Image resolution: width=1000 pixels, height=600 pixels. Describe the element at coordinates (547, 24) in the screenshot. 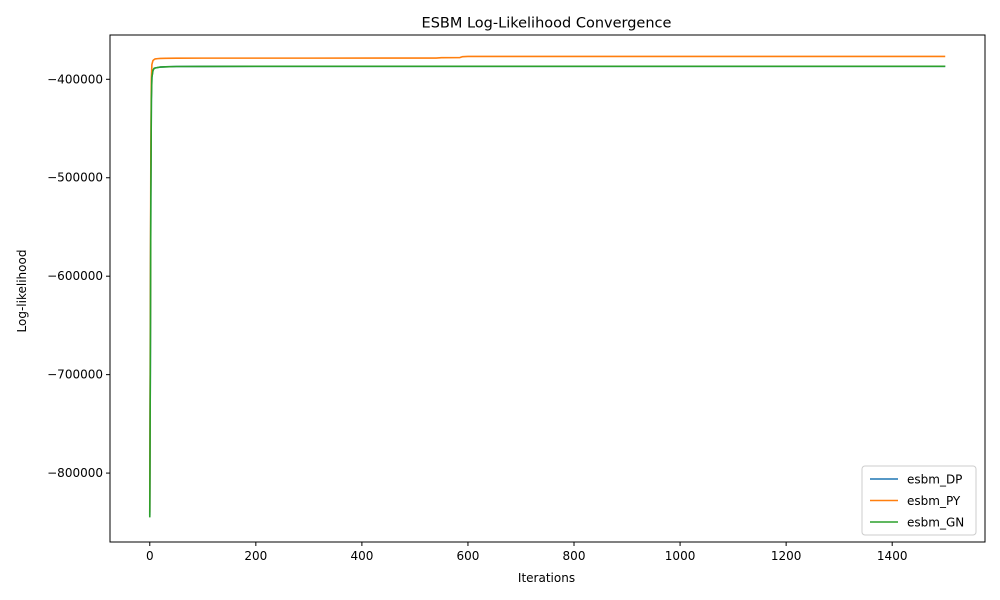

I see `chart-title: ESBM Log-Likelihood Convergence` at that location.